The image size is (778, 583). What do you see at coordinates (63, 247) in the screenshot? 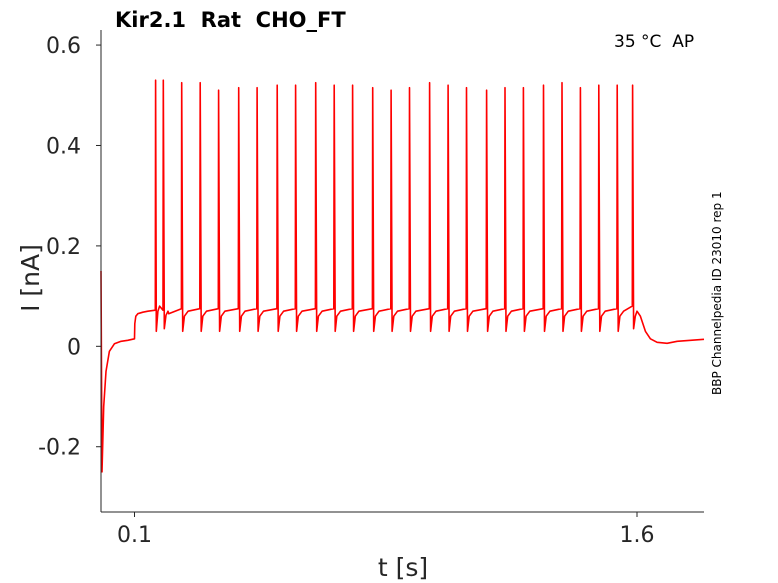
I see `y-tick-label: 0.2` at bounding box center [63, 247].